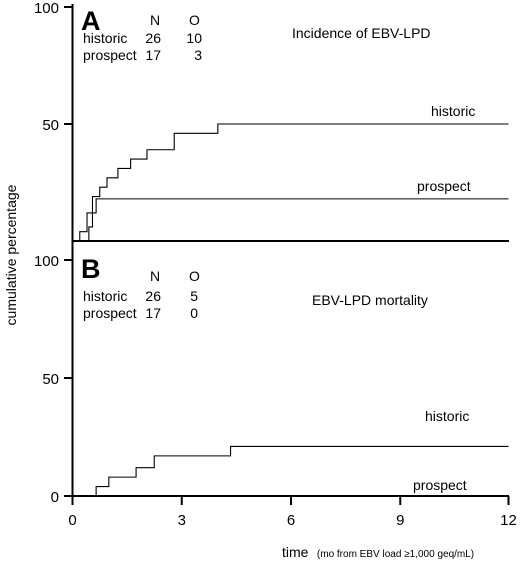 The height and width of the screenshot is (566, 520). I want to click on panel-a-header-n: N, so click(155, 20).